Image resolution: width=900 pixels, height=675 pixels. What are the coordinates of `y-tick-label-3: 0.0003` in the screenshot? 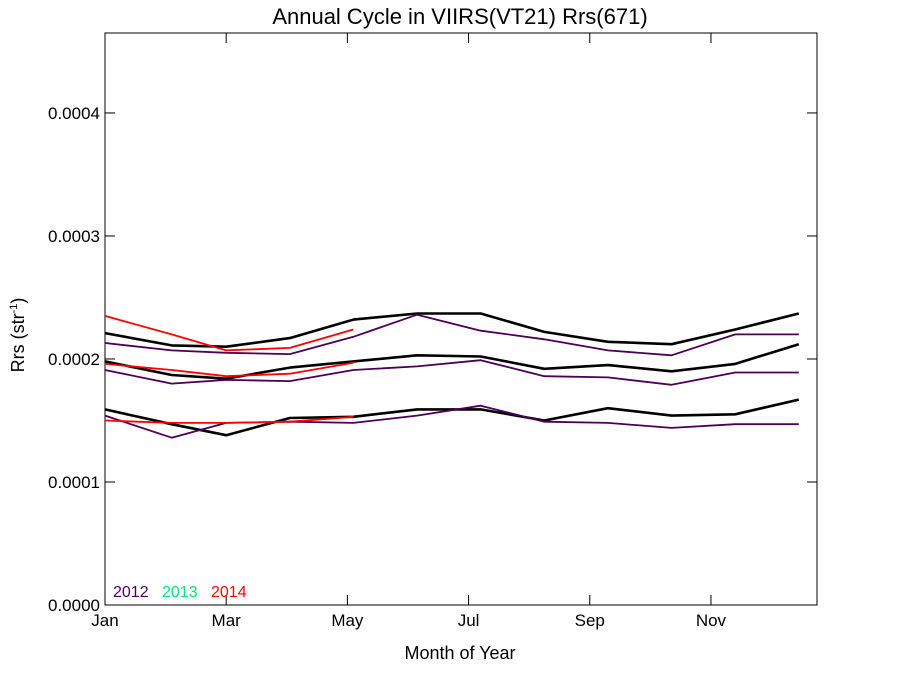 It's located at (74, 236).